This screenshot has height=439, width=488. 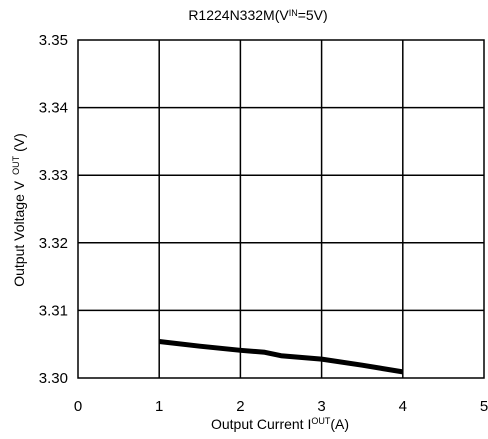 I want to click on x-tick-label: 3, so click(x=321, y=406).